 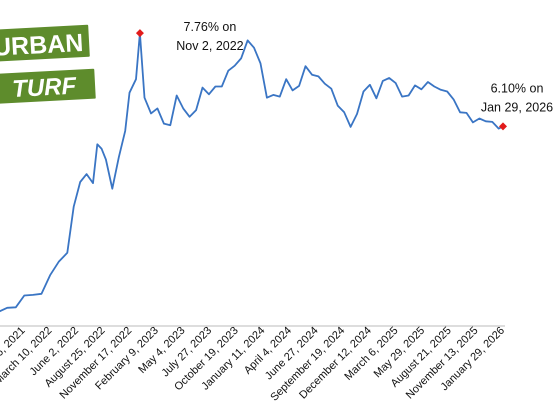 I want to click on logo-sign-bottom, so click(x=49, y=86).